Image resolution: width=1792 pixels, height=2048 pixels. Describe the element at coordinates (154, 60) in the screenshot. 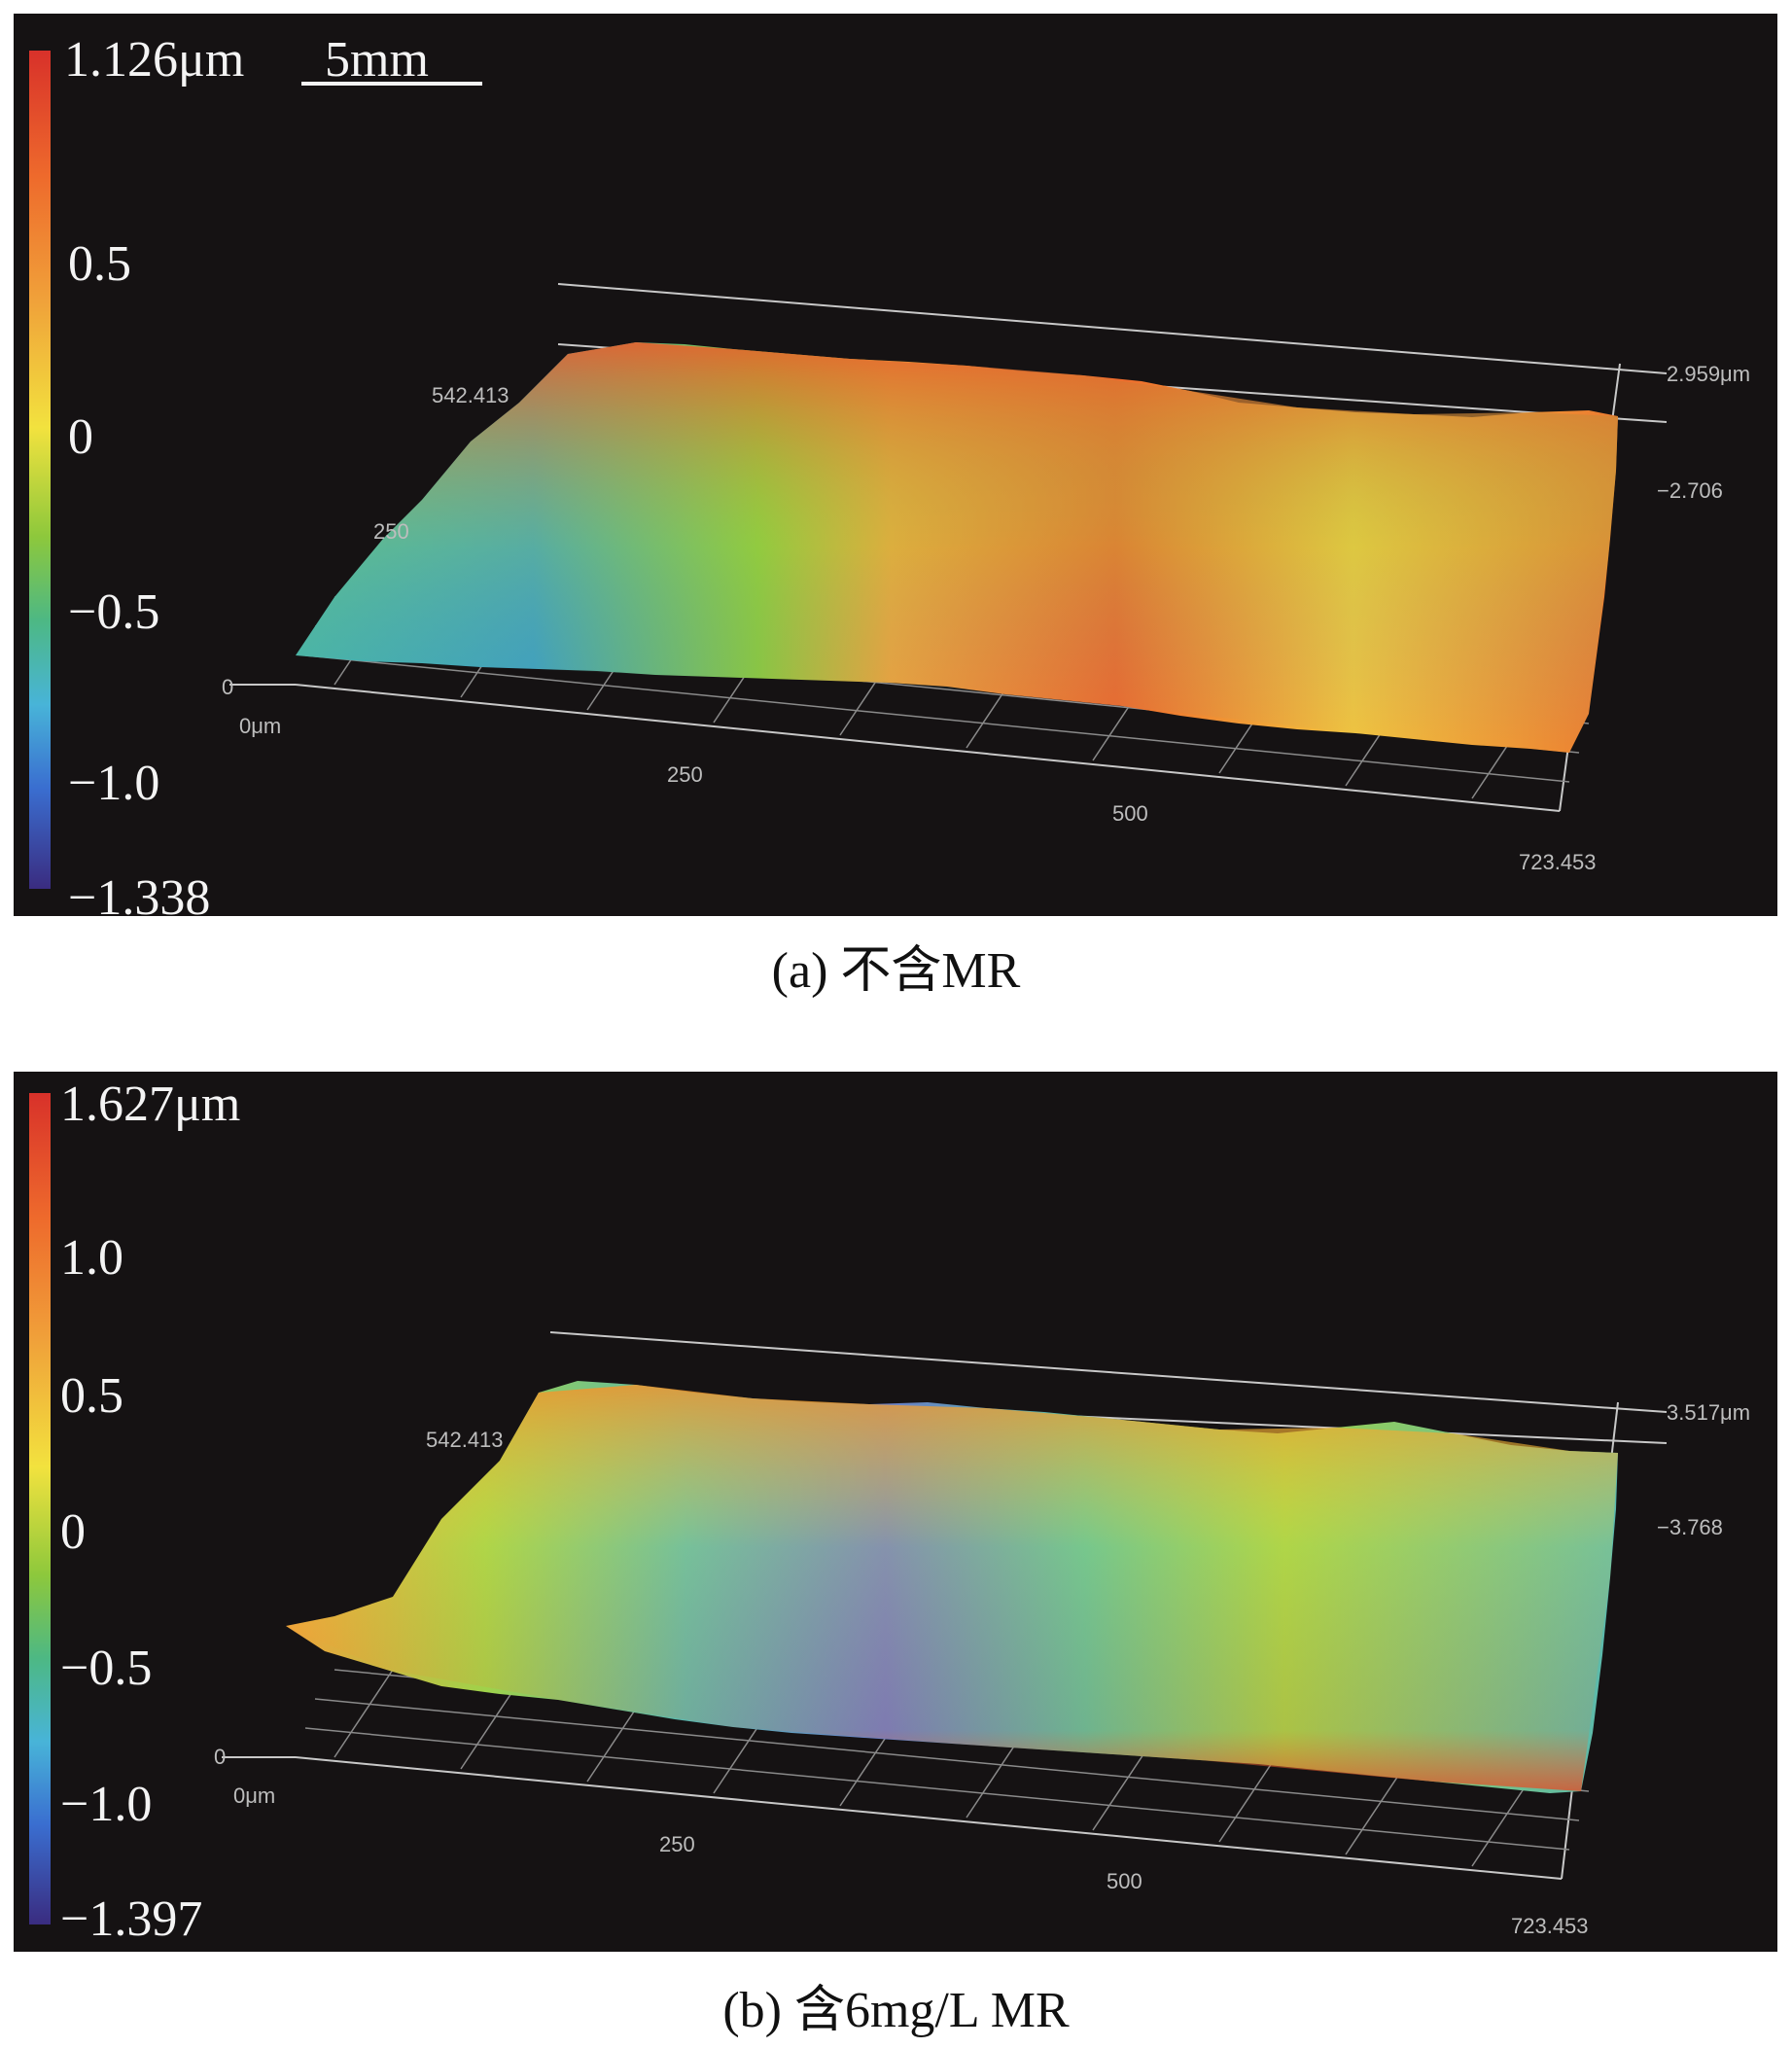

I see `colorbar-max-label: 1.126μm` at that location.